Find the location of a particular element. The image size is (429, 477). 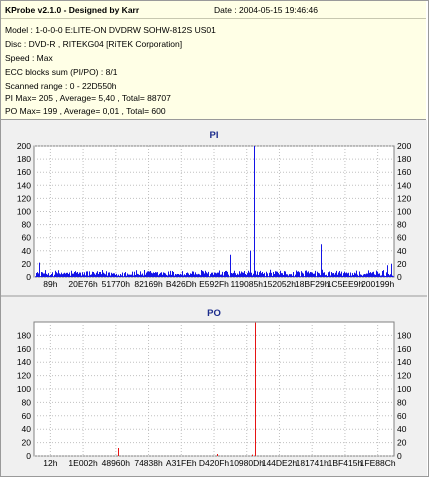

pi-y-tick-right: 140 is located at coordinates (404, 185).